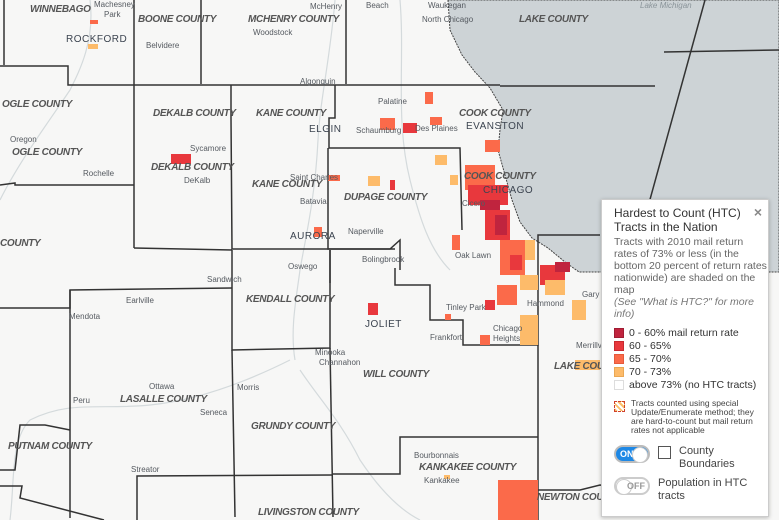  I want to click on legend-item: above 73% (no HTC tracts), so click(691, 384).